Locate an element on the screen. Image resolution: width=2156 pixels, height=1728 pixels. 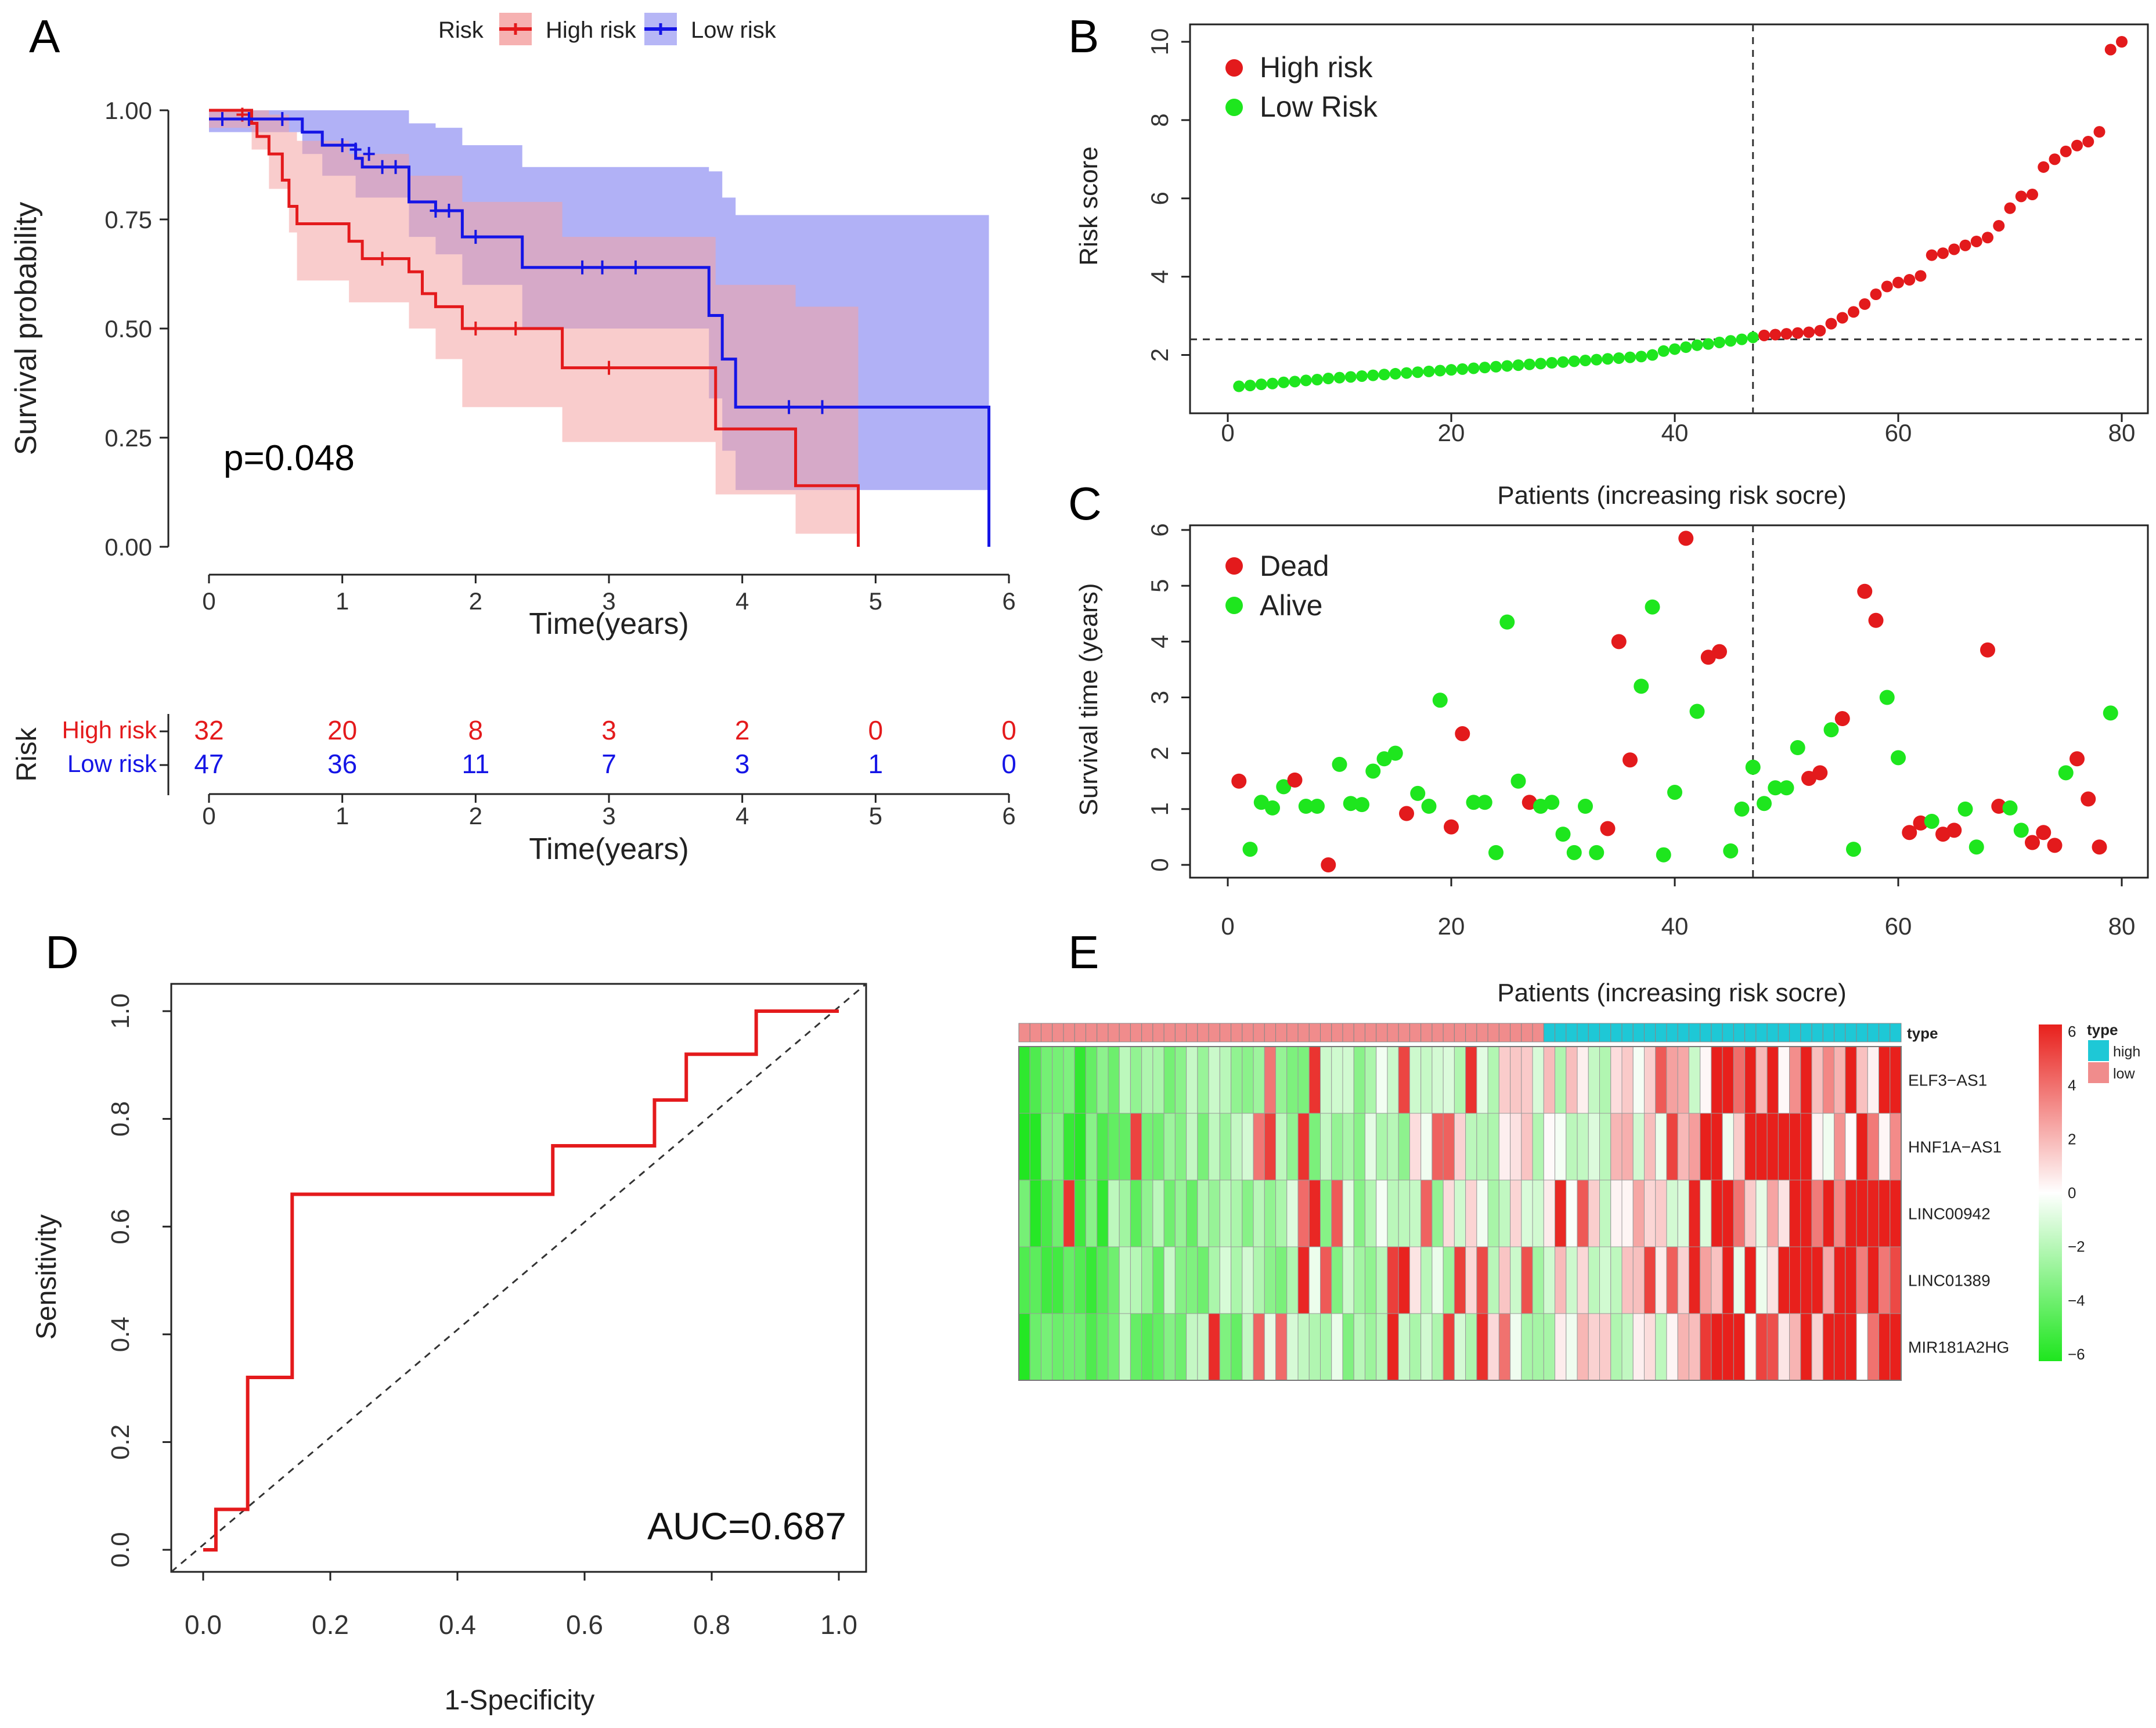
d-y-tick-label: 0.4 is located at coordinates (121, 1334).